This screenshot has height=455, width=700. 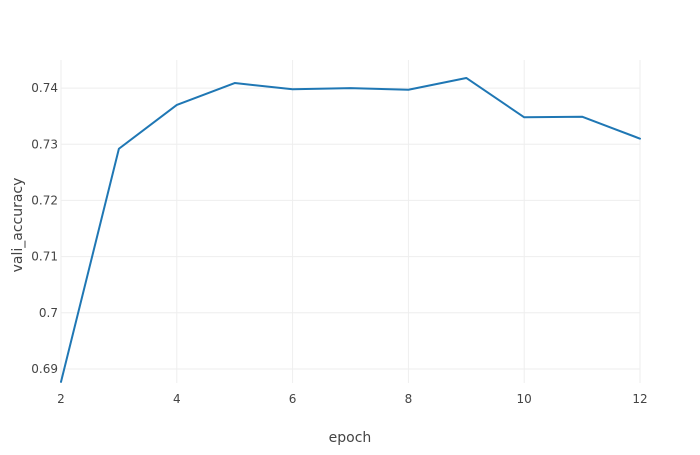 I want to click on x-axis-title: epoch, so click(x=350, y=438).